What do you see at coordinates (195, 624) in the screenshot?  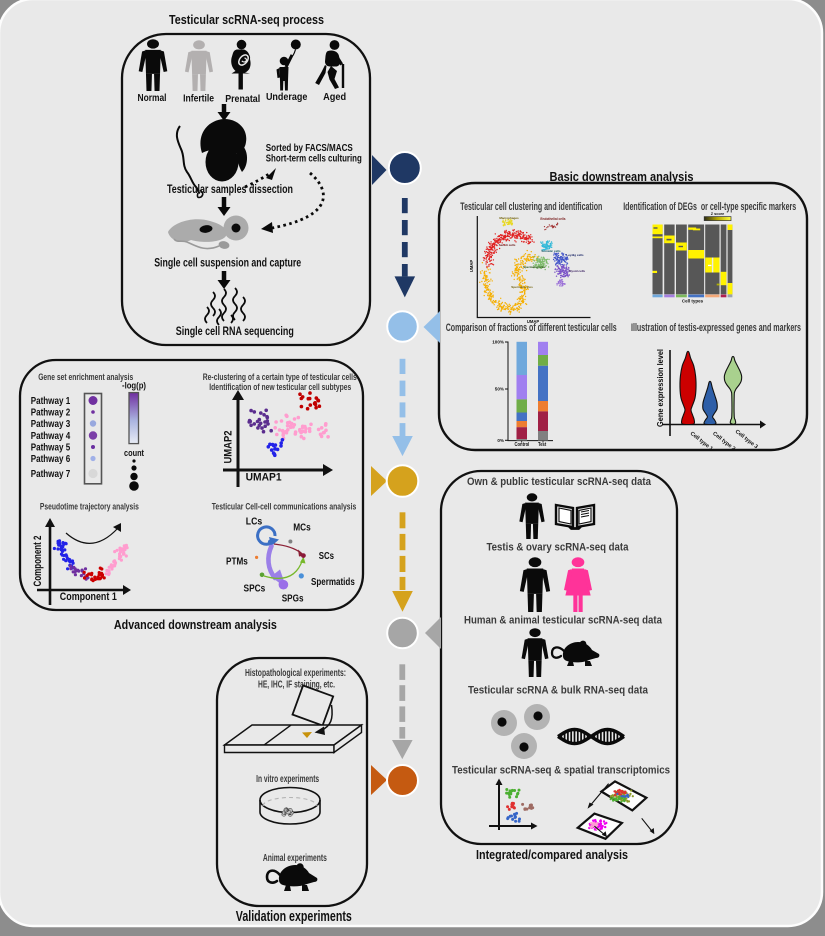 I see `svg-text: Advanced downstream analysis` at bounding box center [195, 624].